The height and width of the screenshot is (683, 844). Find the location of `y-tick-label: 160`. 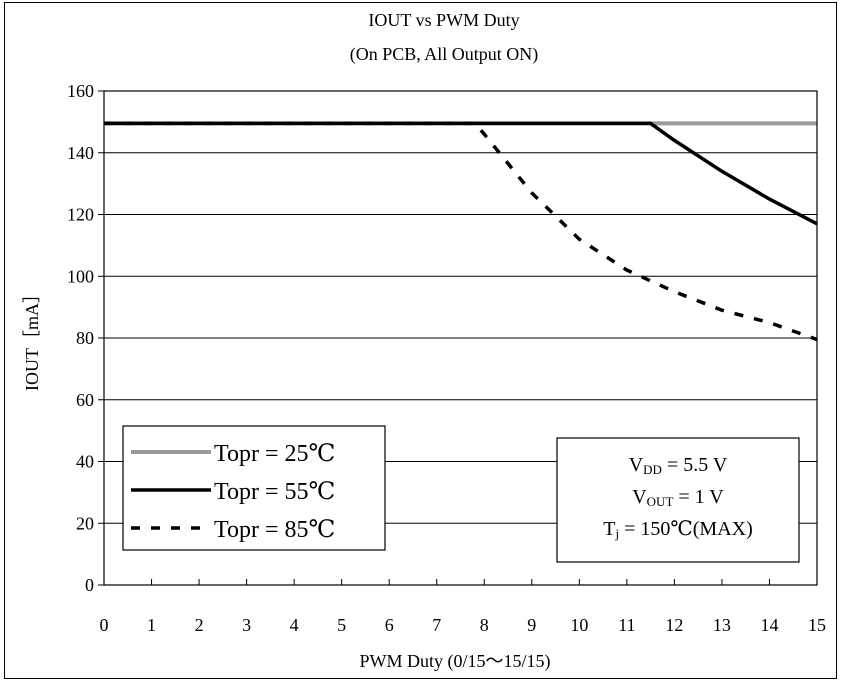

y-tick-label: 160 is located at coordinates (80, 91).